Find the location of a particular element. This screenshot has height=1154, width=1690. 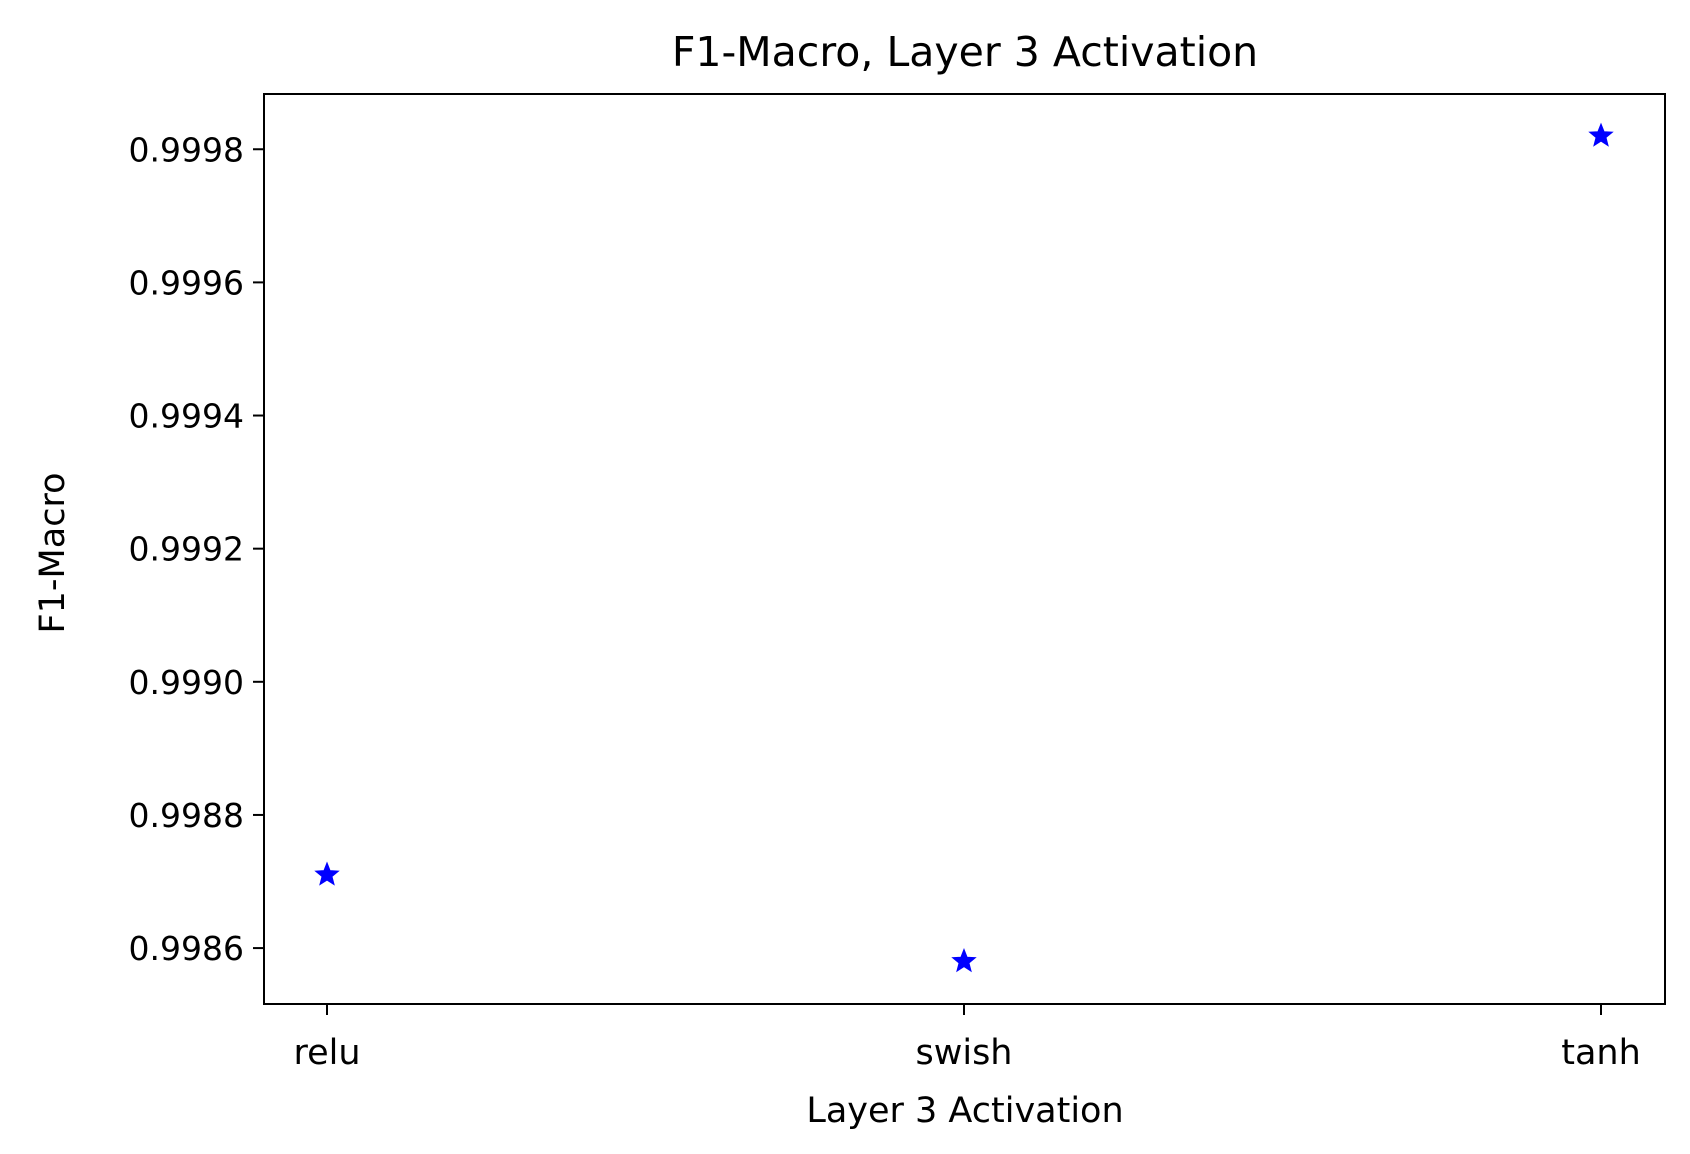

x-axis-label: Layer 3 Activation is located at coordinates (964, 1111).